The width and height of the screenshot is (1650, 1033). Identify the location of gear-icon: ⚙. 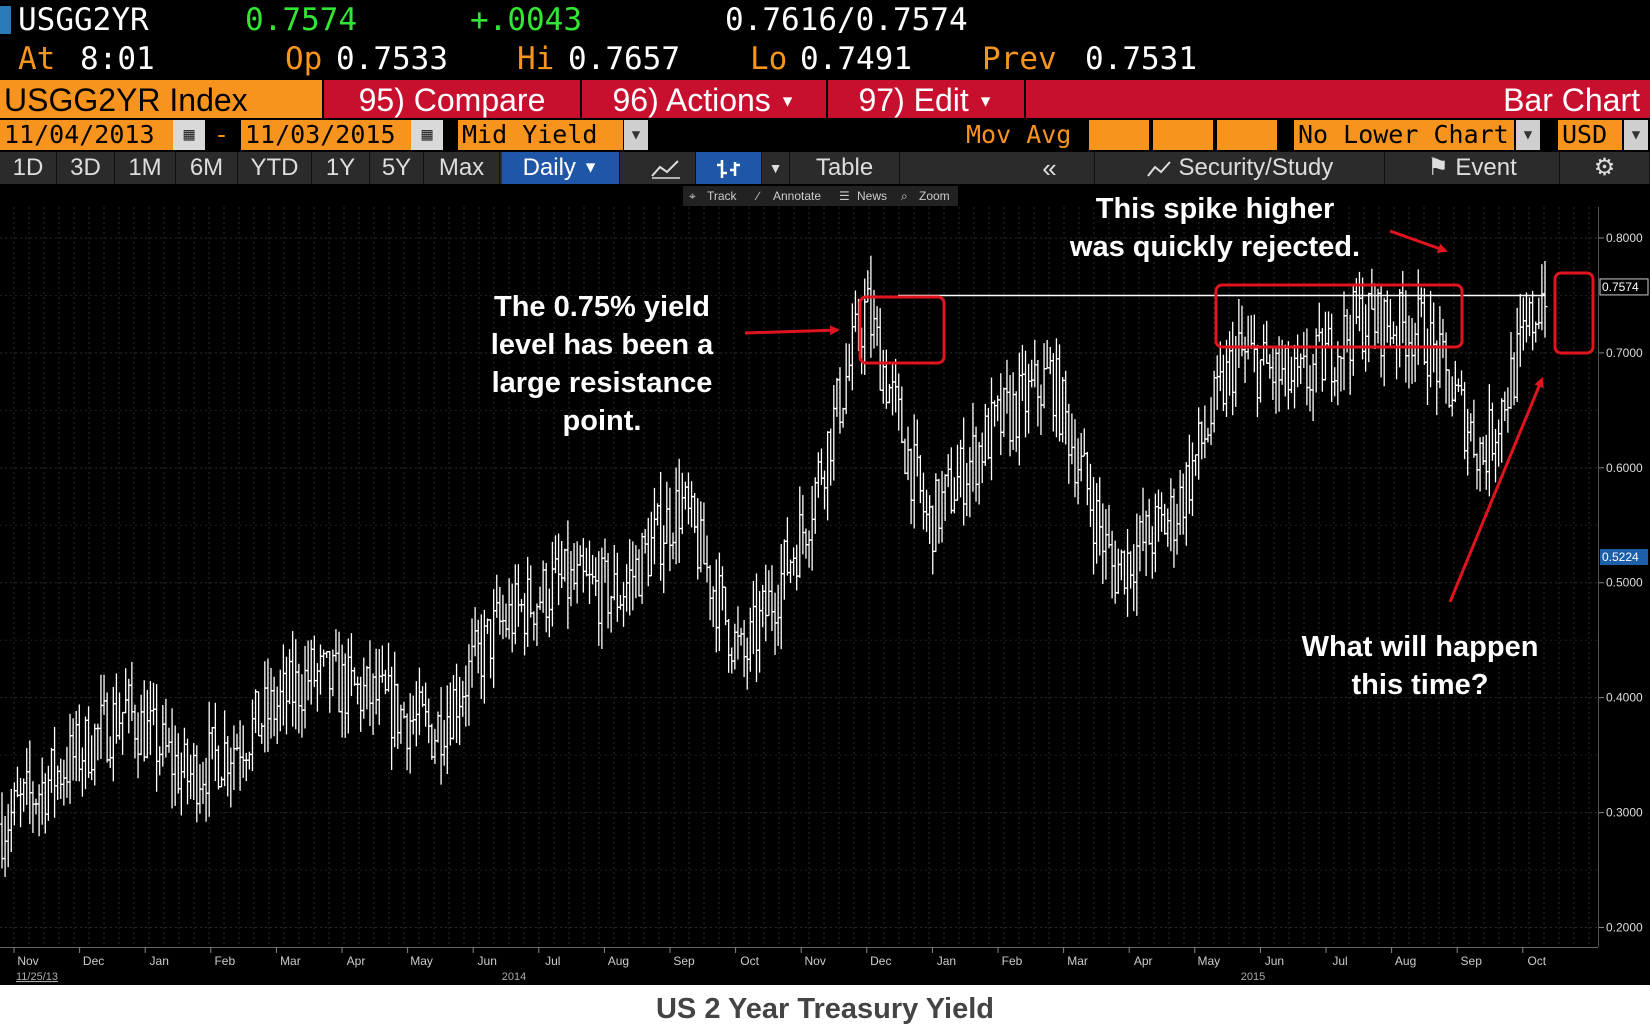
(1605, 168).